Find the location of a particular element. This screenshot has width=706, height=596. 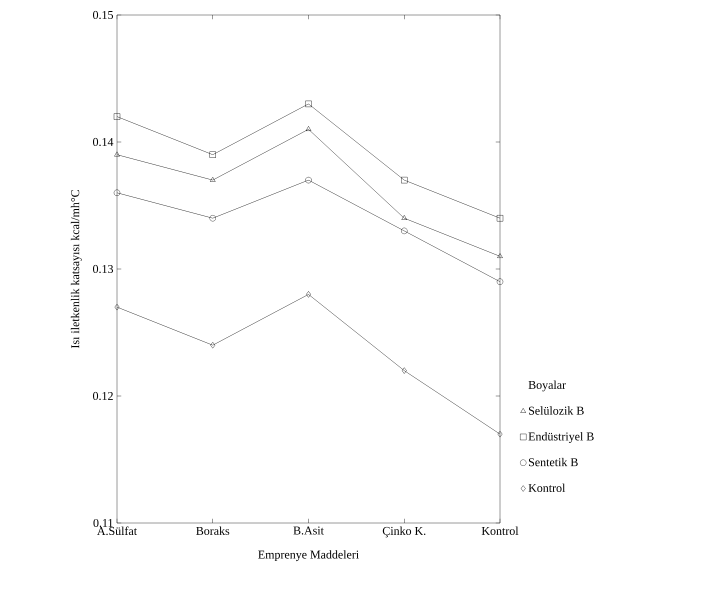

y-tick-label: 0.13 is located at coordinates (103, 269).